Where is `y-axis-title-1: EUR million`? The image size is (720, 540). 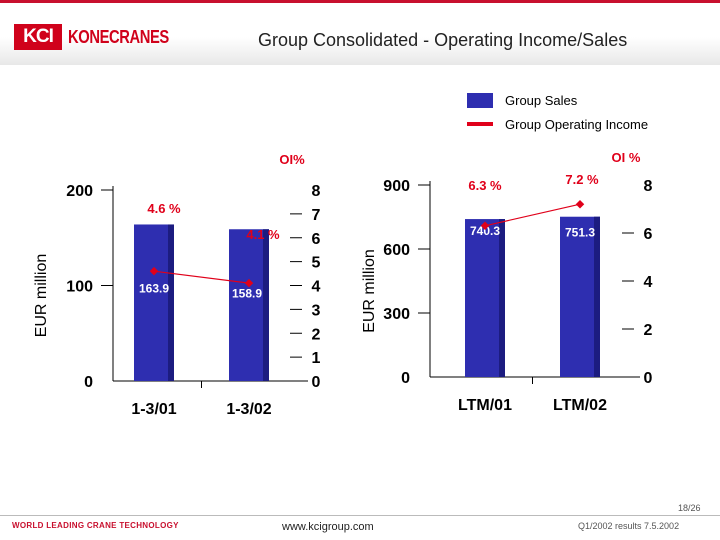
y-axis-title-1: EUR million is located at coordinates (41, 296).